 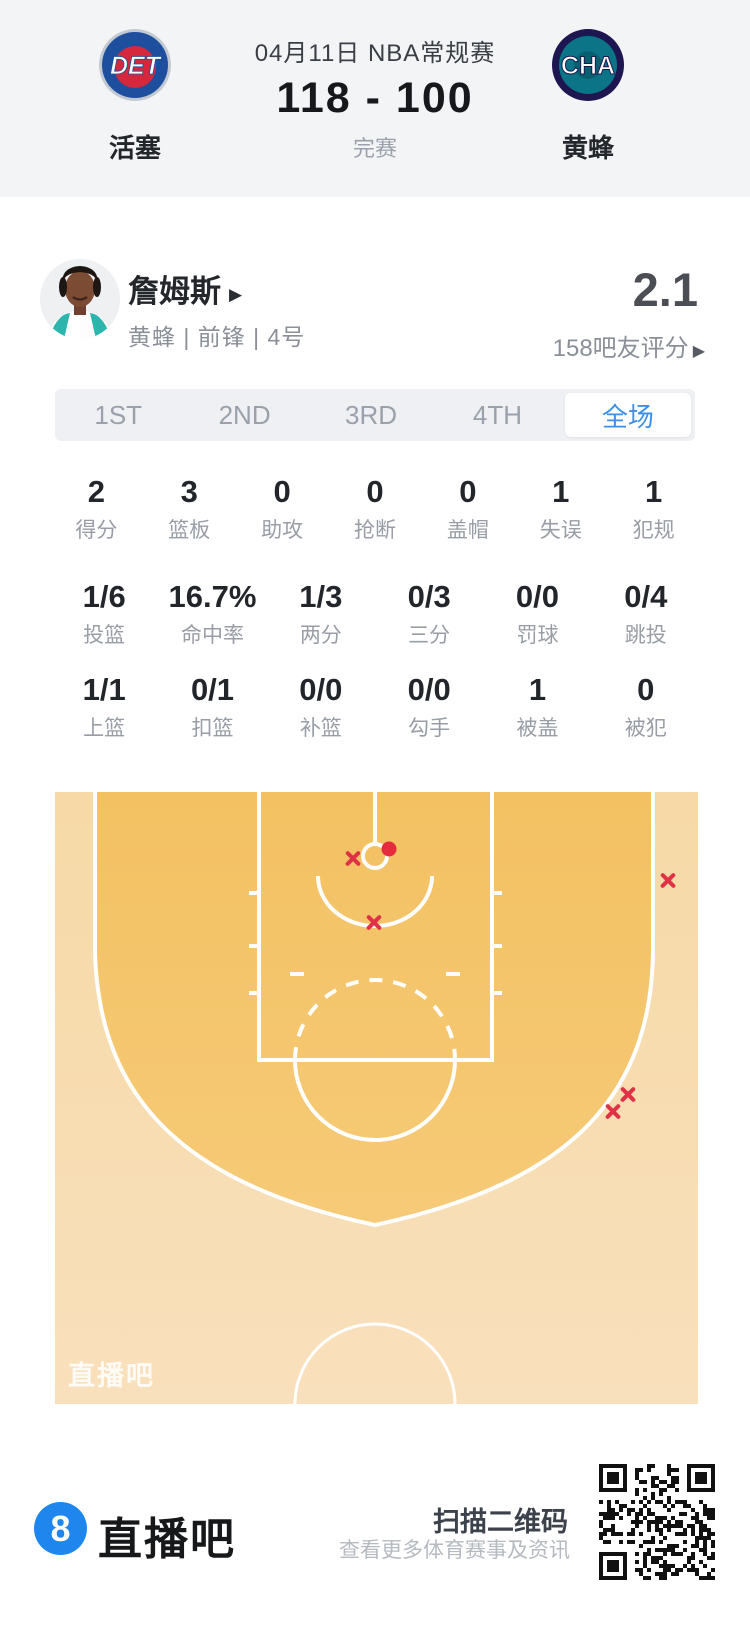 I want to click on tab-full-game: 全场, so click(x=628, y=415).